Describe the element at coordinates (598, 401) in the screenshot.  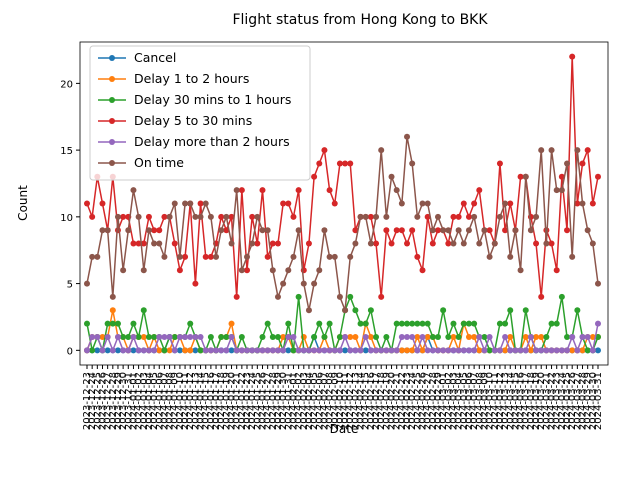
I see `x-tick-label: 2024-03-31` at that location.